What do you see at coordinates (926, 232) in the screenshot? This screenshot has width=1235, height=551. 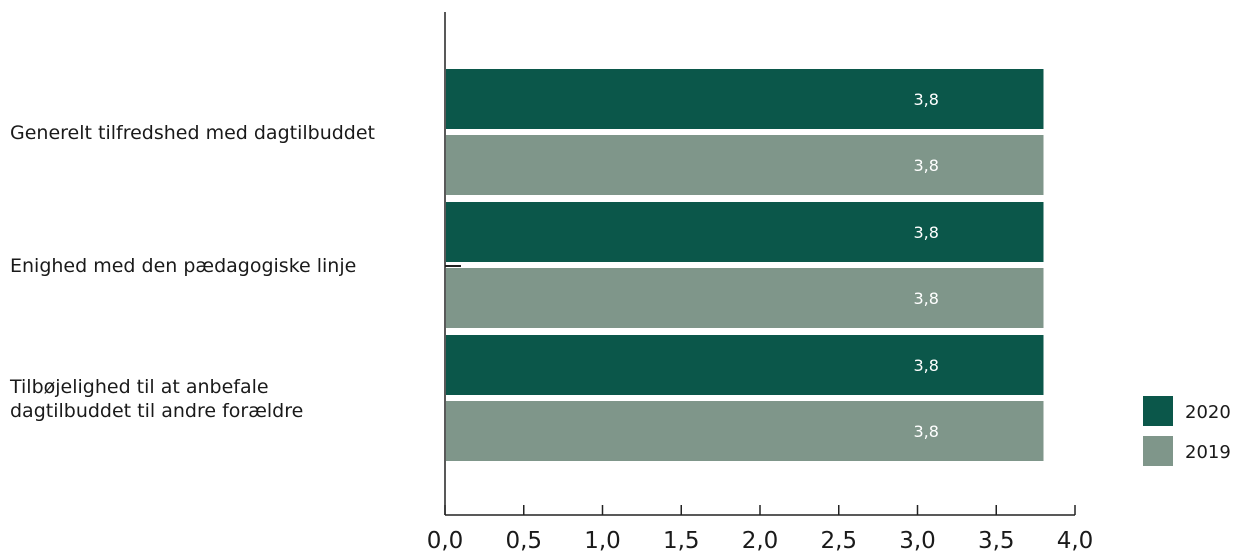 I see `data-label-2020-2: 3,8` at bounding box center [926, 232].